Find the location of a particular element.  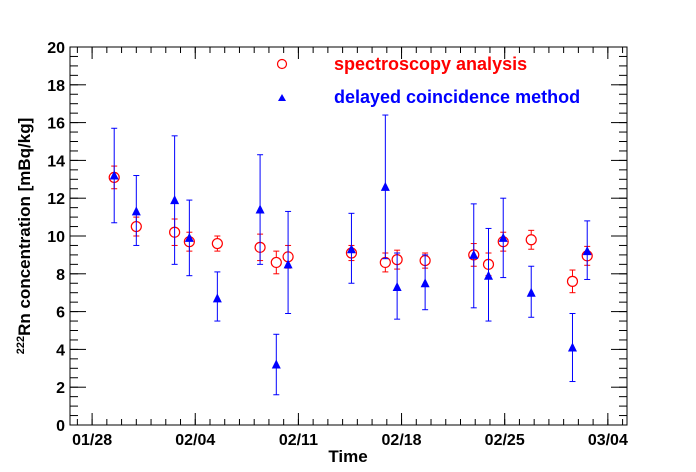

x-tick-label: 02/11 is located at coordinates (298, 440).